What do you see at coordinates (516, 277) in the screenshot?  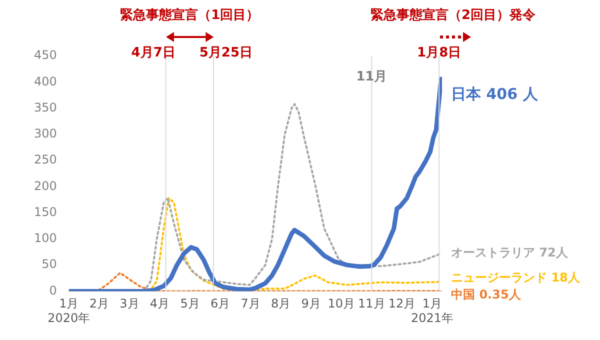 I see `series-label: ニュージーランド 18人` at bounding box center [516, 277].